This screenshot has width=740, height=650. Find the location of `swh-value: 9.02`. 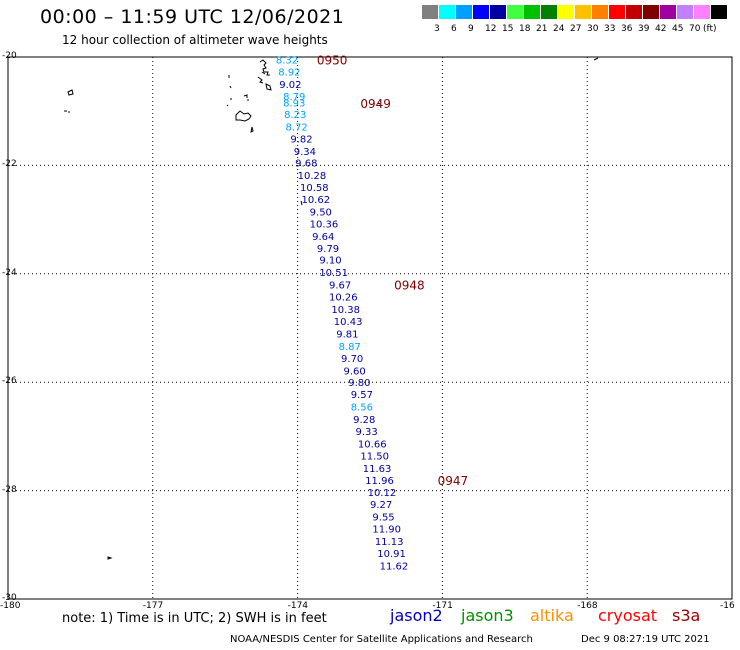

swh-value: 9.02 is located at coordinates (290, 85).